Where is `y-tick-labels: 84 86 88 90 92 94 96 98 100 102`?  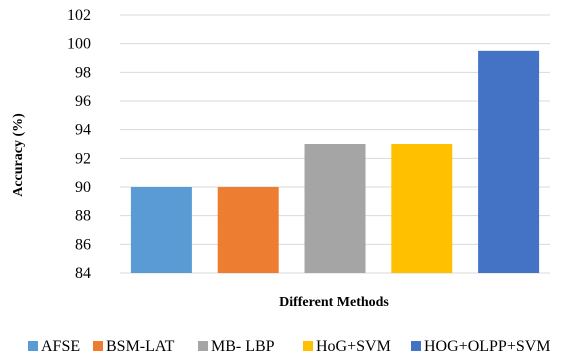
y-tick-labels: 84 86 88 90 92 94 96 98 100 102 is located at coordinates (79, 144).